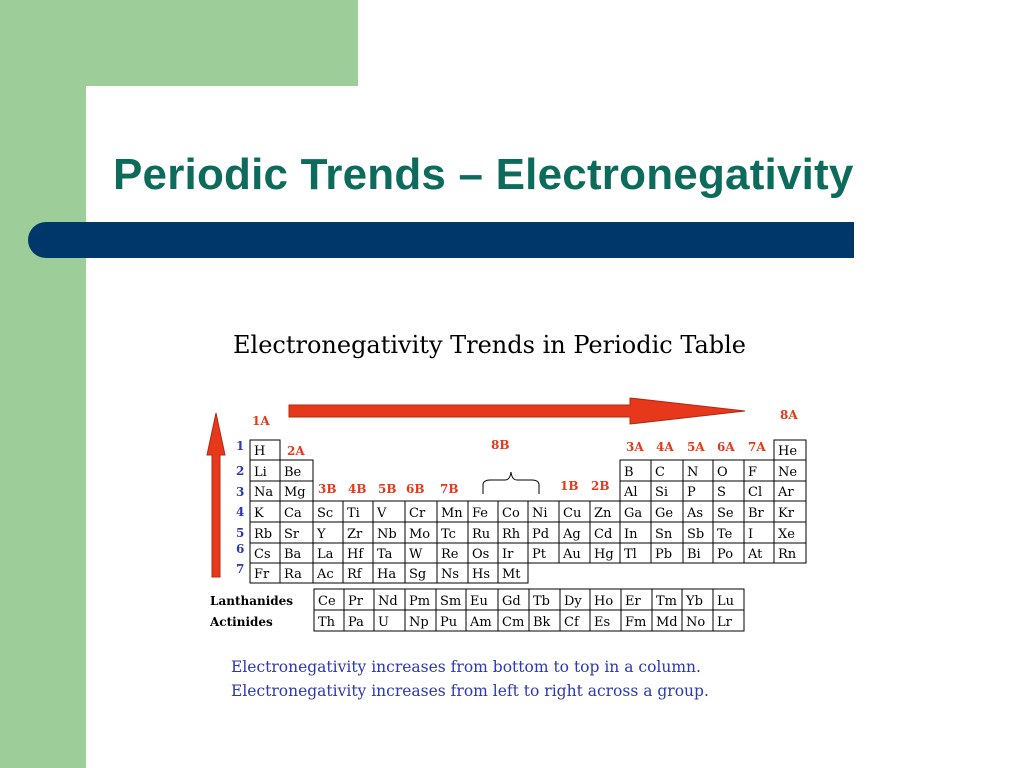 This screenshot has width=1024, height=768. What do you see at coordinates (240, 492) in the screenshot?
I see `period-label-3: 3` at bounding box center [240, 492].